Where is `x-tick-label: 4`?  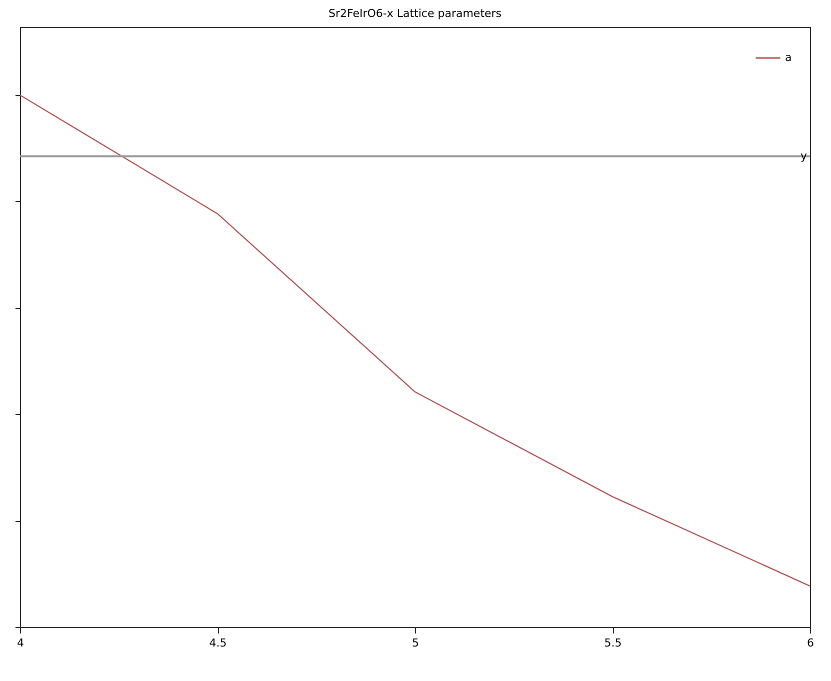
x-tick-label: 4 is located at coordinates (20, 643).